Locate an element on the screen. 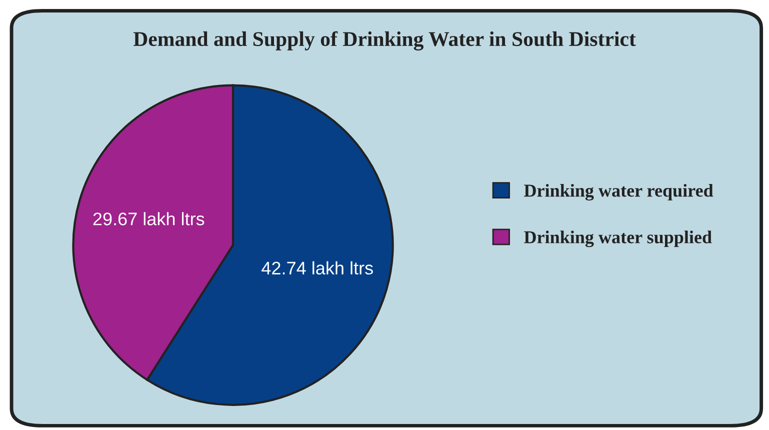  chart-title: Demand and Supply of Drinking Water in South District is located at coordinates (384, 40).